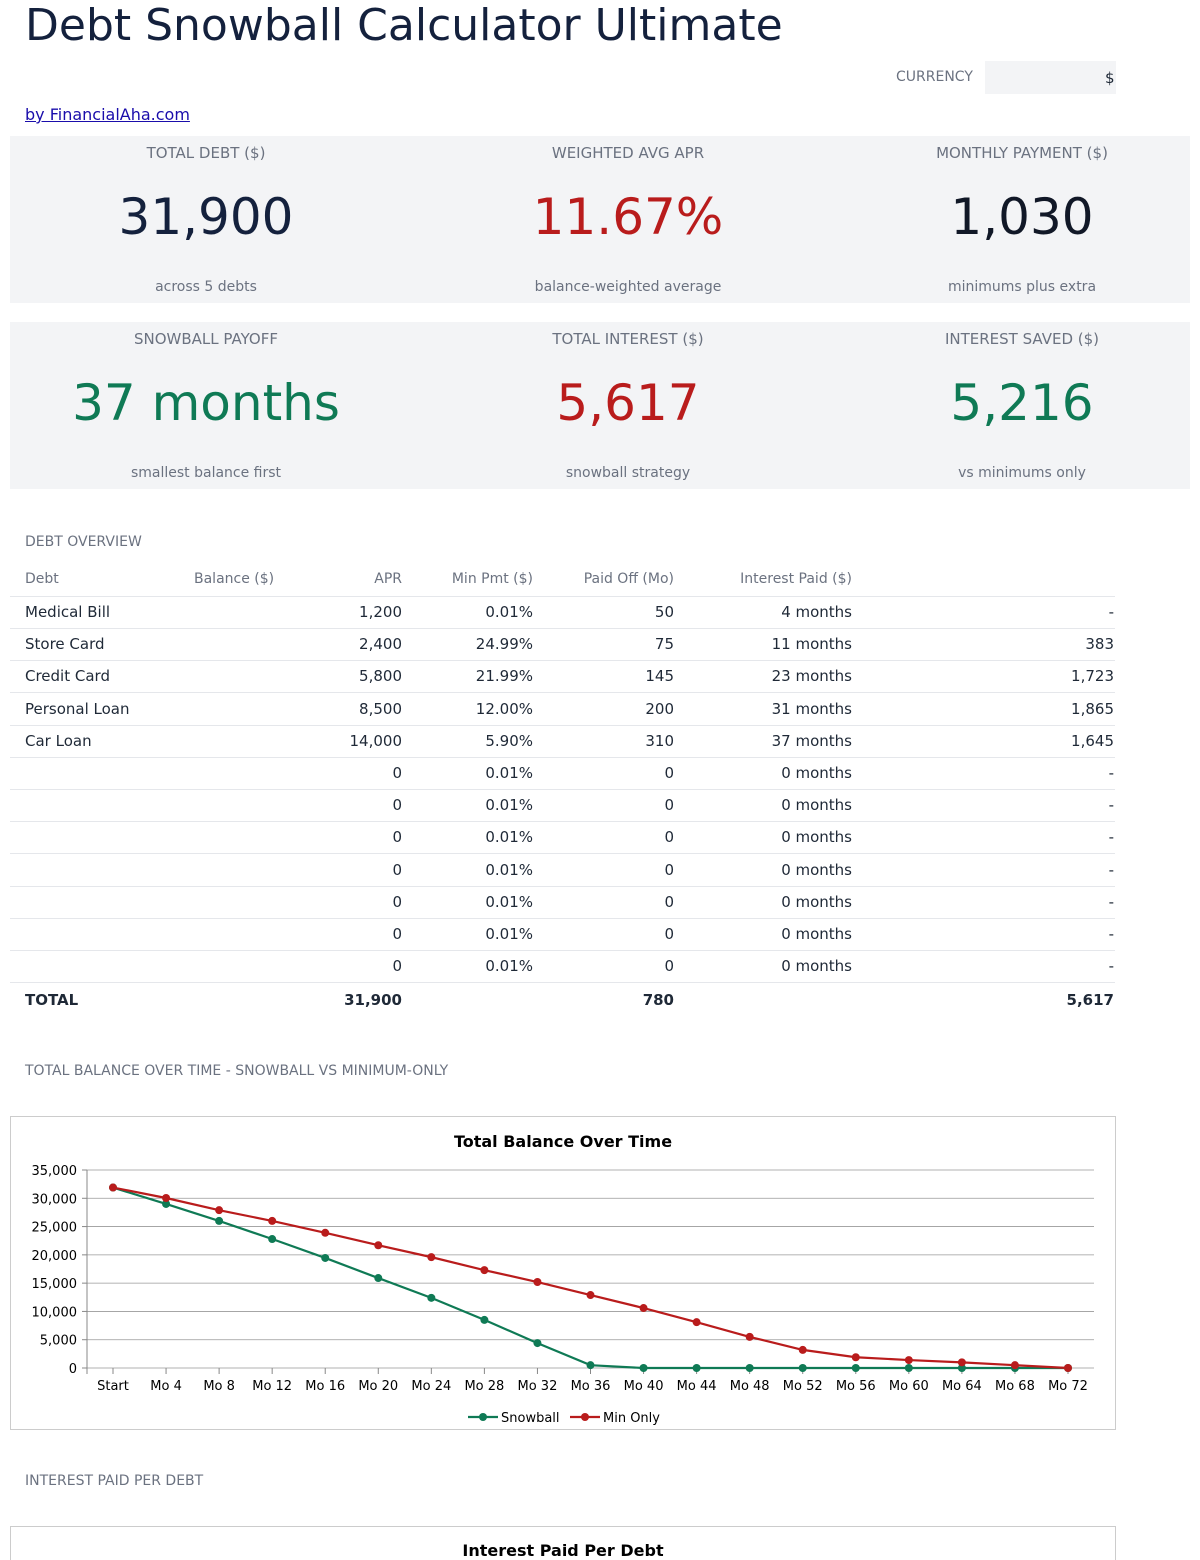 The image size is (1200, 1560). I want to click on x-tick-label: Mo 36, so click(591, 1386).